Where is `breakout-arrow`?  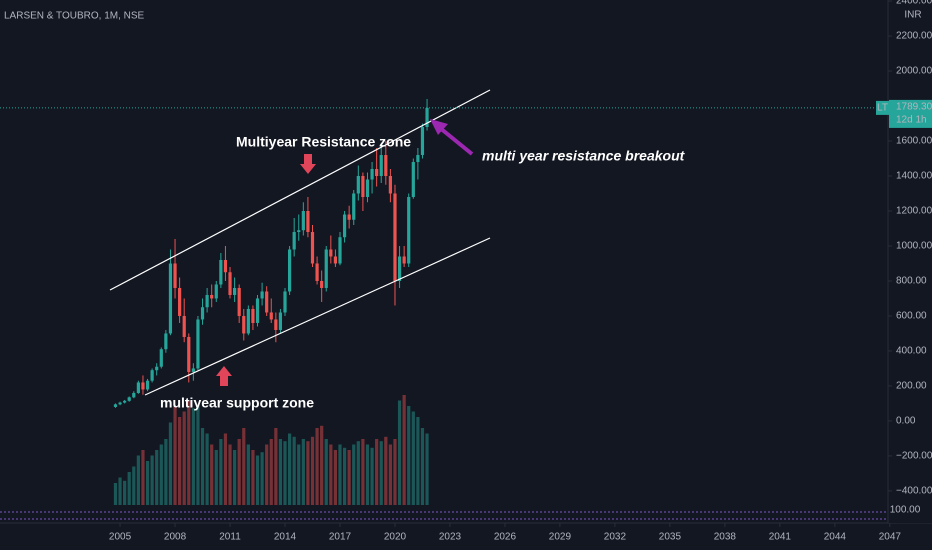
breakout-arrow is located at coordinates (456, 141).